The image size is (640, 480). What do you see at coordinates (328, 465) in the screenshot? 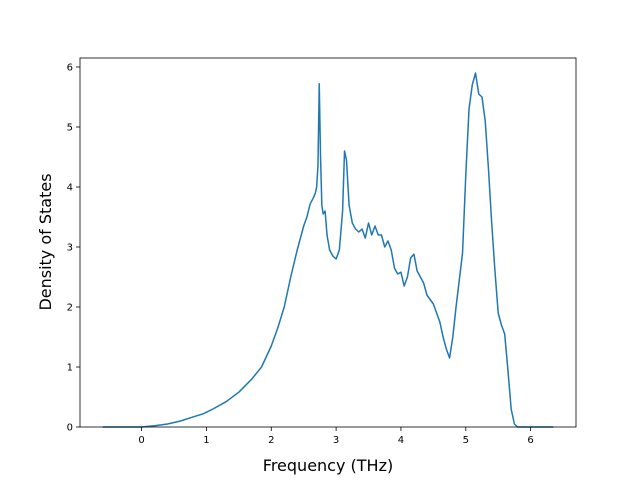
I see `x-axis-label: Frequency (THz)` at bounding box center [328, 465].